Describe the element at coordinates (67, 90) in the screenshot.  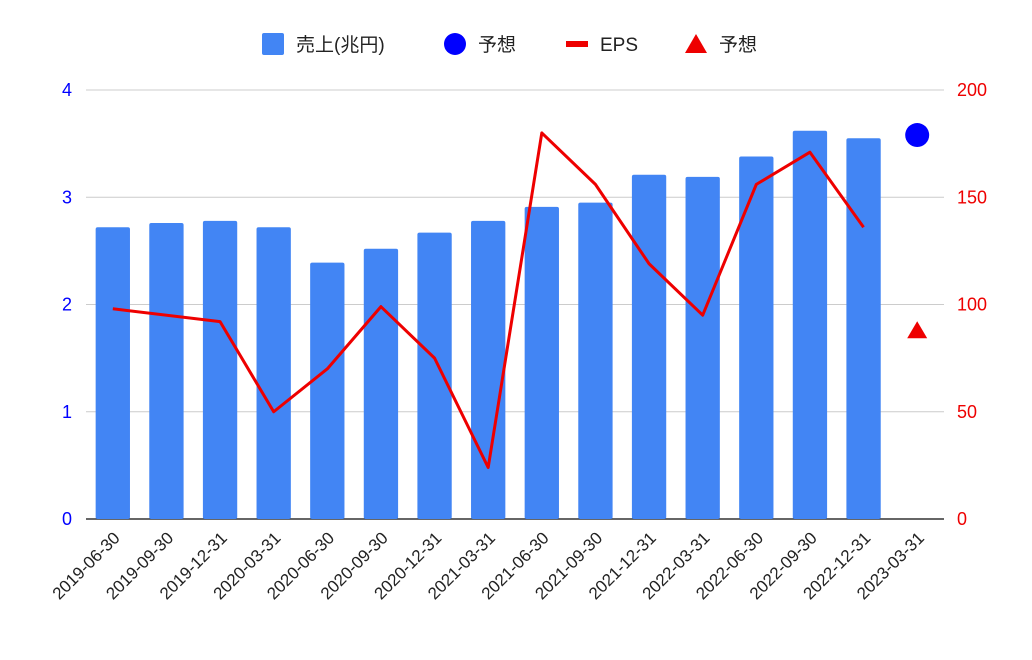
I see `left-axis-tick-label: 4` at that location.